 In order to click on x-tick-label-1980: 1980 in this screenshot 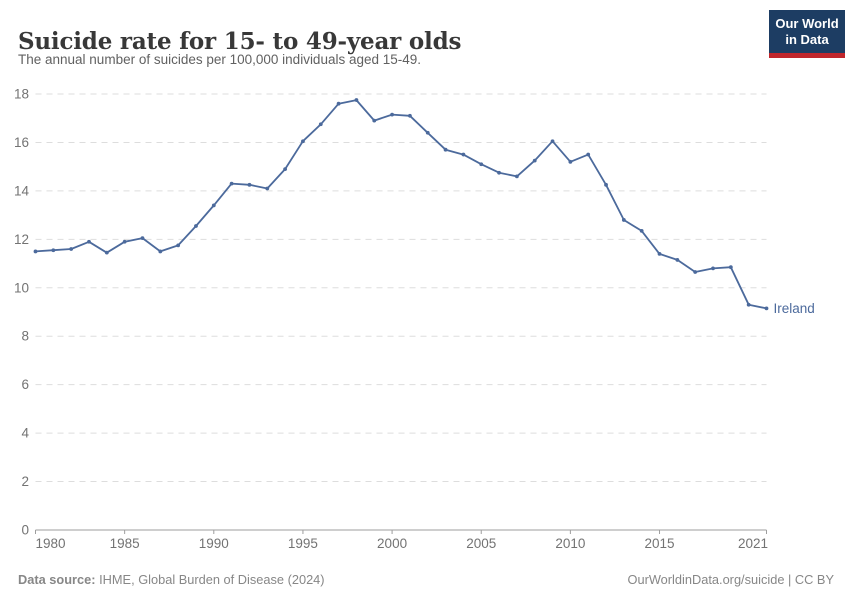, I will do `click(51, 543)`.